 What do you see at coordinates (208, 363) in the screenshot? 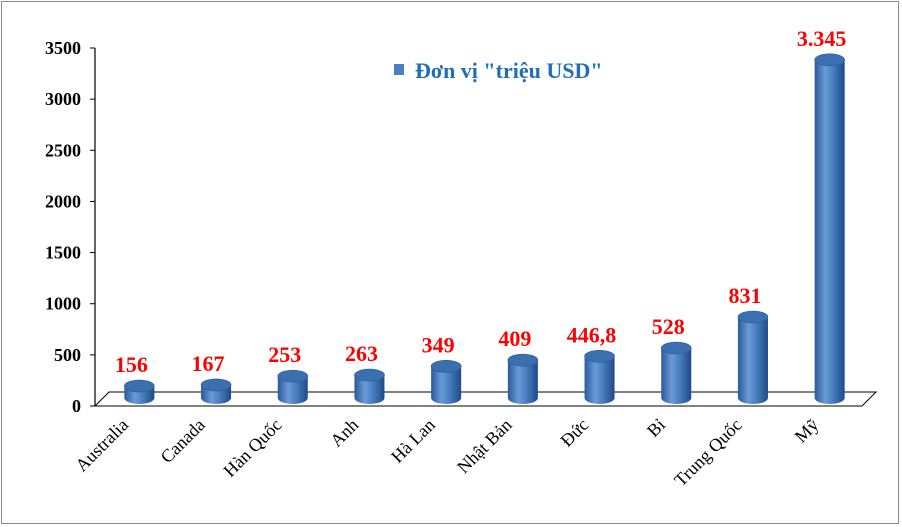
I see `data-label: 167` at bounding box center [208, 363].